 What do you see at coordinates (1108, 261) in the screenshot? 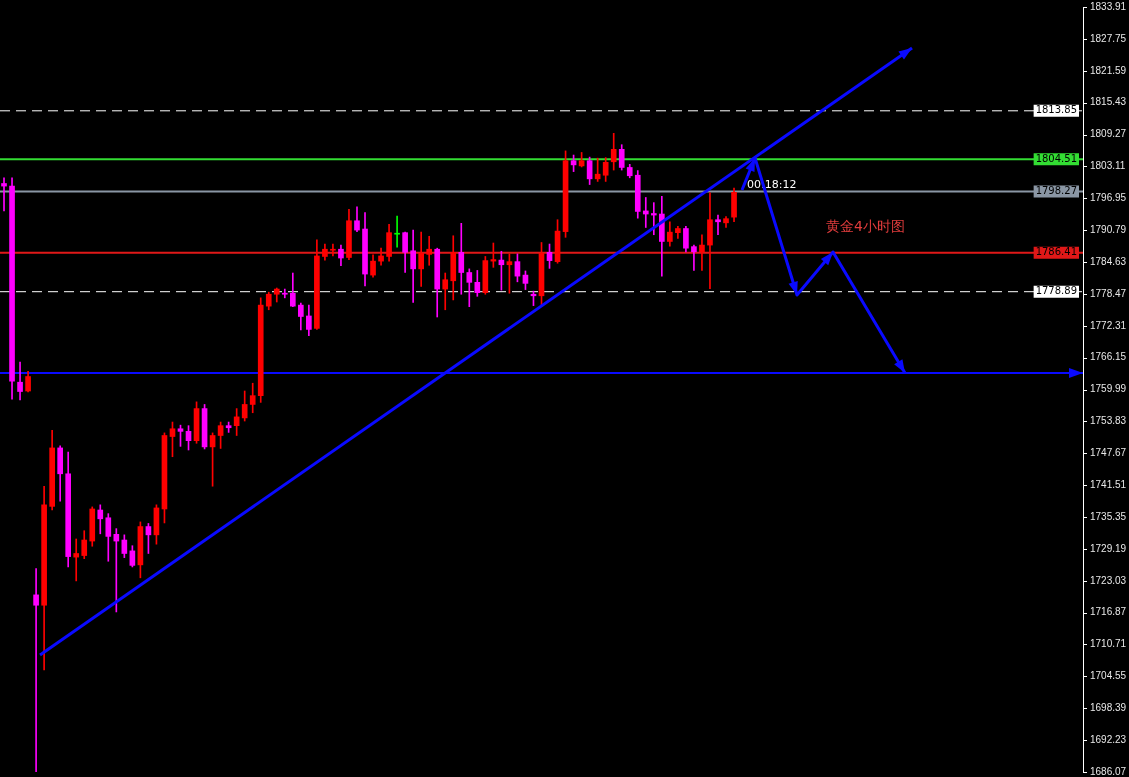
I see `y-tick-label: 1784.63` at bounding box center [1108, 261].